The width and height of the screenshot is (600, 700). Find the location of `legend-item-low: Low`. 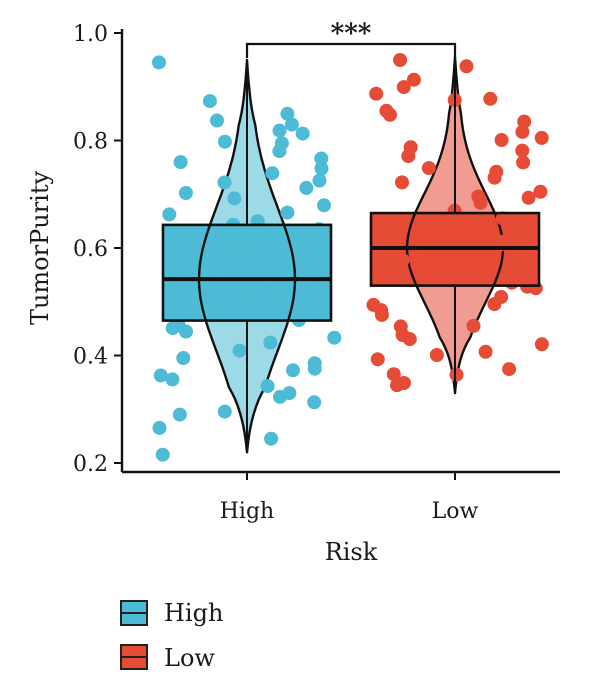

legend-item-low: Low is located at coordinates (167, 658).